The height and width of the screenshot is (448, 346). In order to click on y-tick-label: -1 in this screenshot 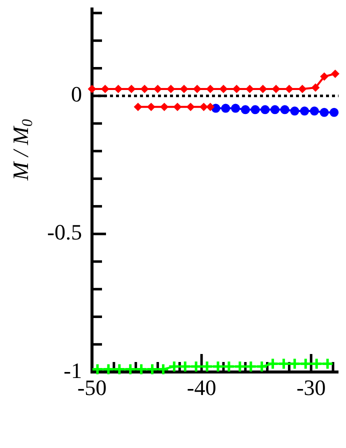, I will do `click(73, 370)`.